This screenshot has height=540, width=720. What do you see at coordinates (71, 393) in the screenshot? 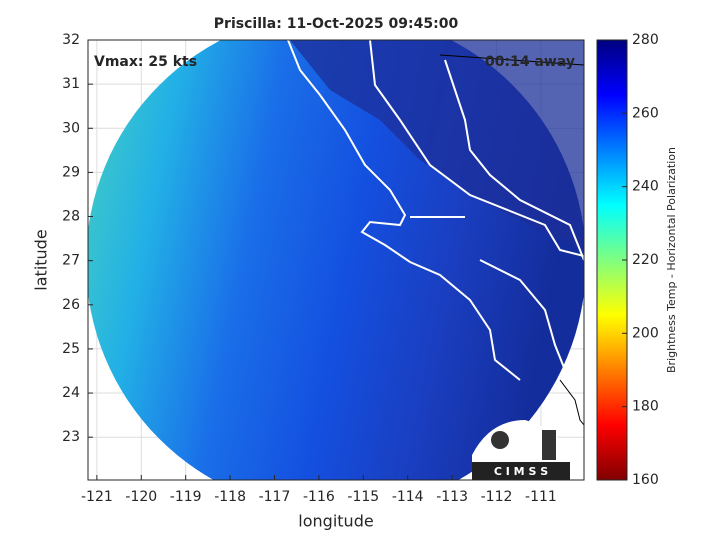
I see `y-tick-label: 24` at bounding box center [71, 393].